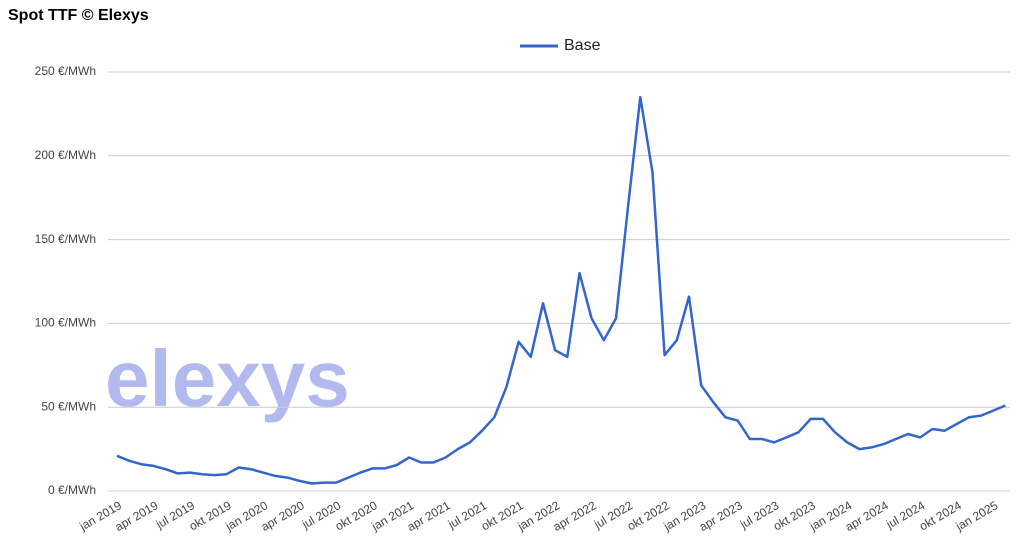 This screenshot has width=1024, height=555. What do you see at coordinates (65, 155) in the screenshot?
I see `y-tick-label: 200 €/MWh` at bounding box center [65, 155].